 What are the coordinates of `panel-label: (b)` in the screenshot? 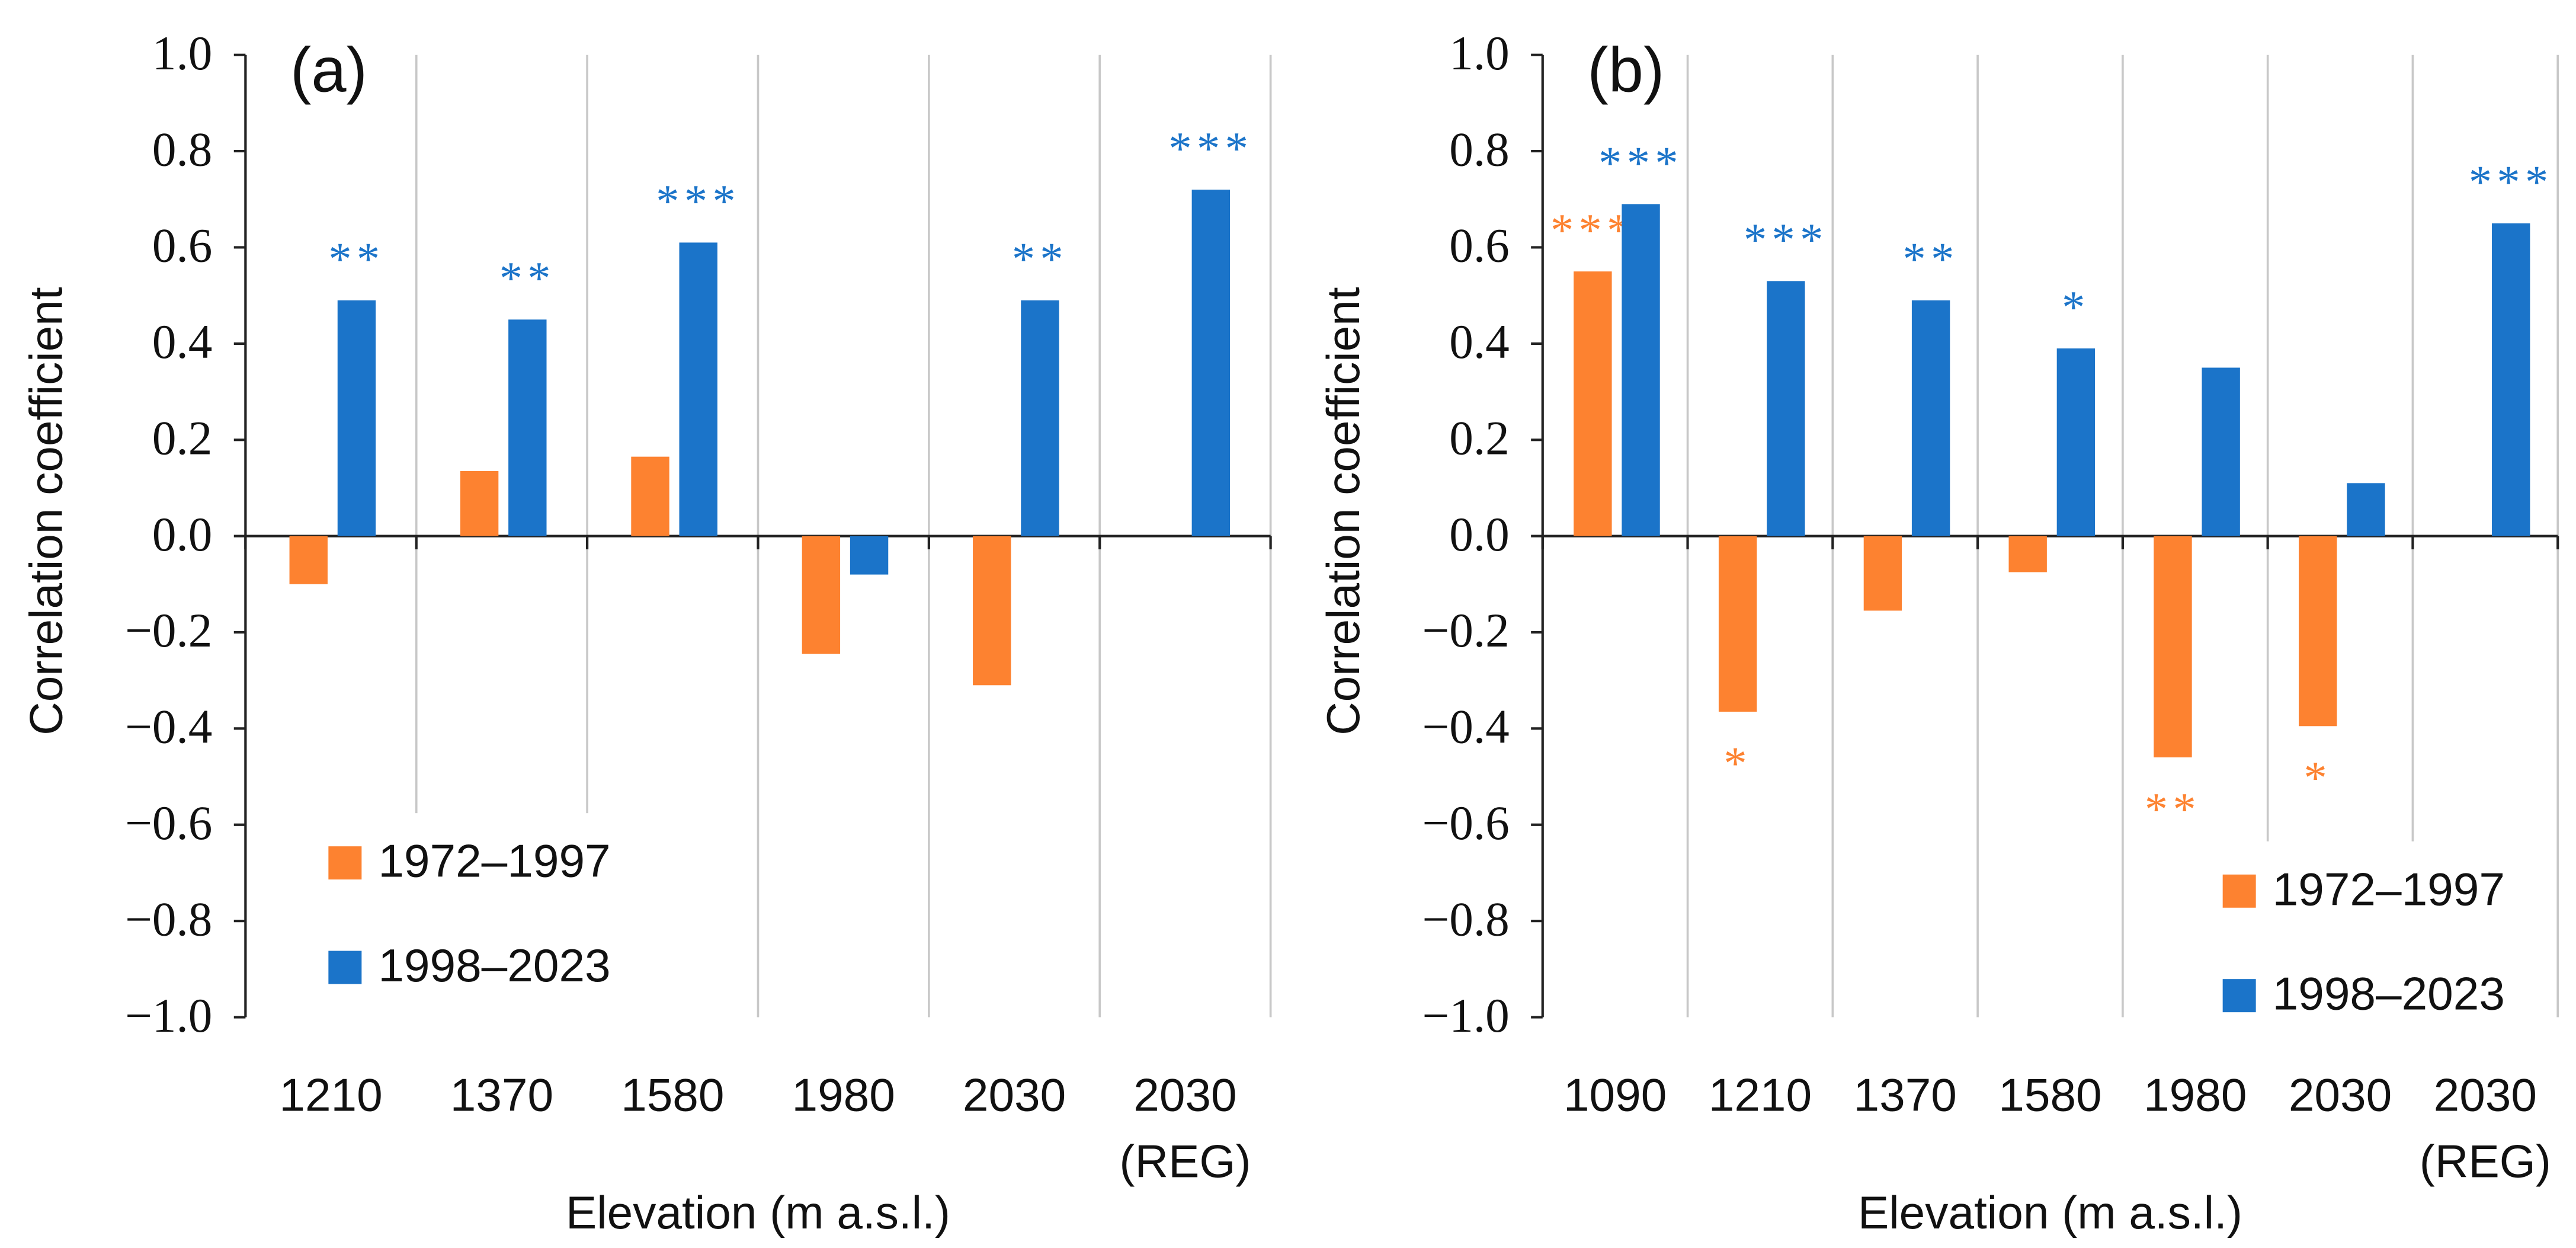 It's located at (1625, 69).